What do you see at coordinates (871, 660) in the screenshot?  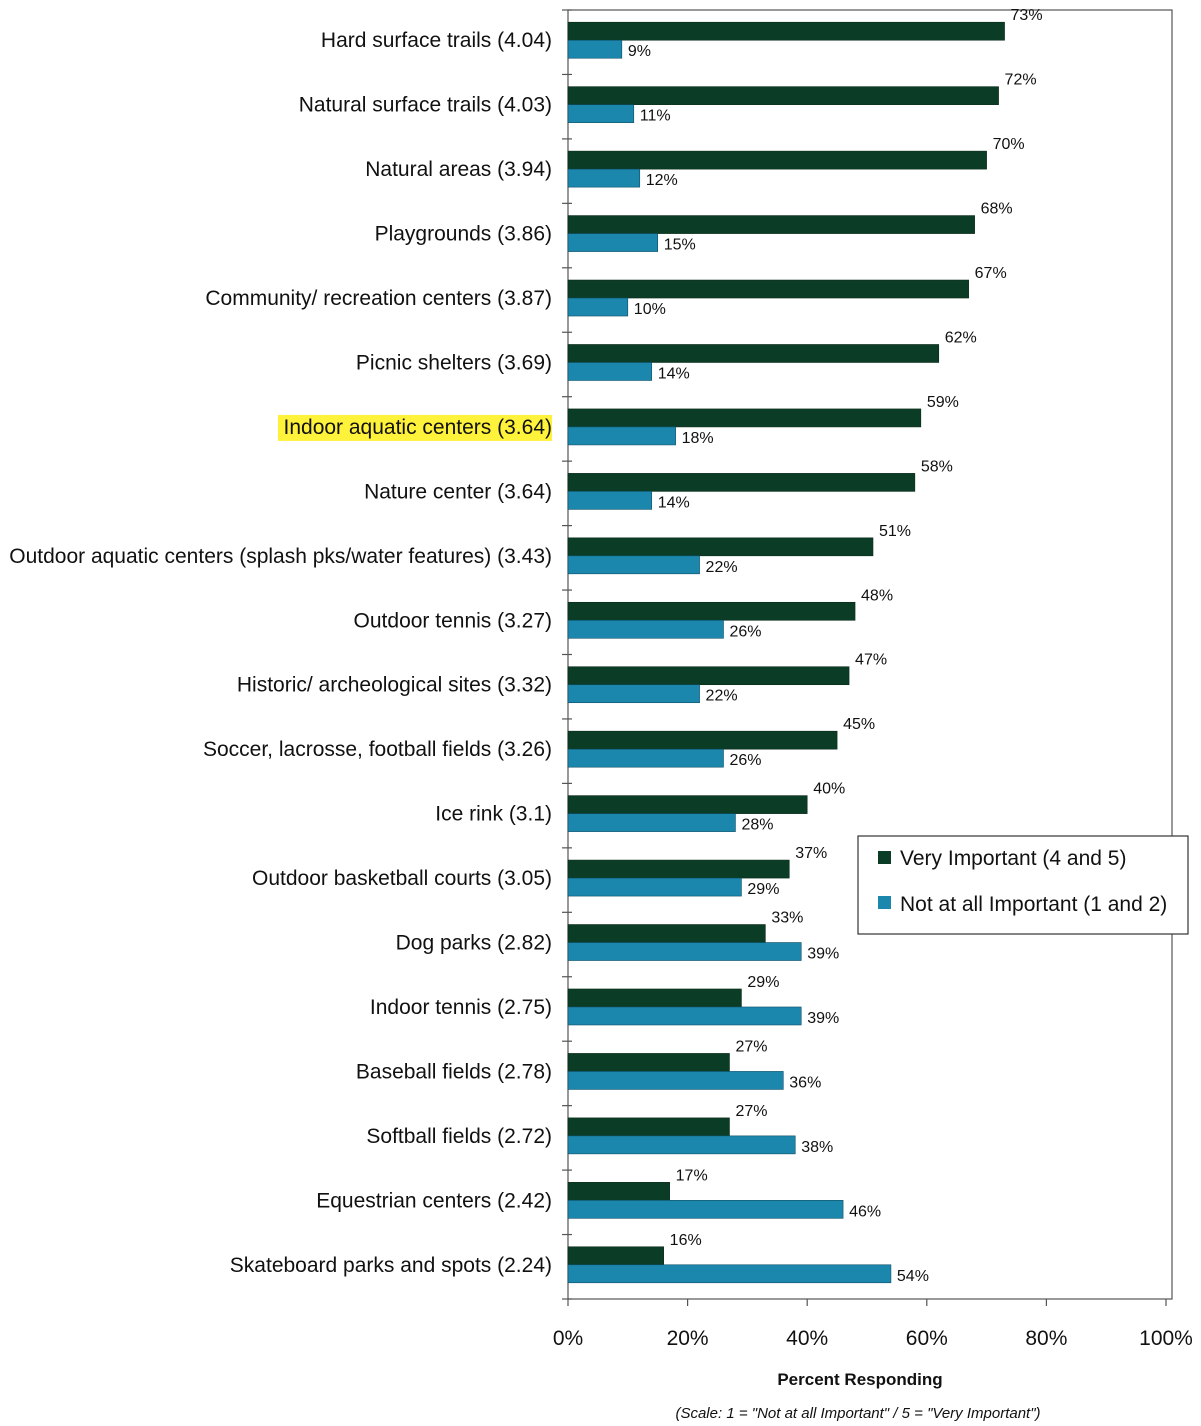 I see `data-label-very-important: 47%` at bounding box center [871, 660].